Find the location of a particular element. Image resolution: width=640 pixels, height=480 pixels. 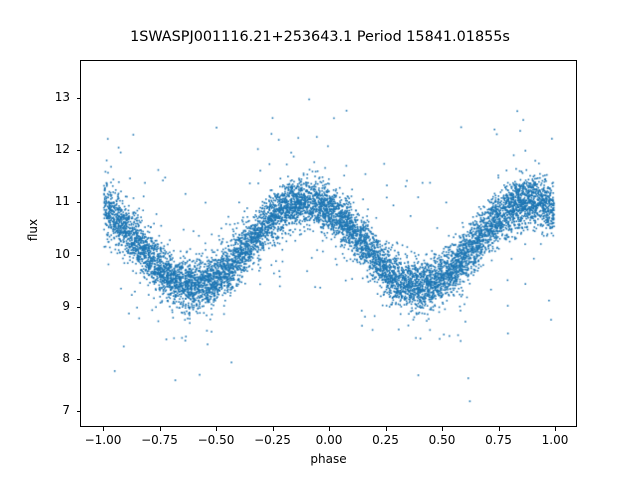

y-tick-label: 13 is located at coordinates (62, 97).